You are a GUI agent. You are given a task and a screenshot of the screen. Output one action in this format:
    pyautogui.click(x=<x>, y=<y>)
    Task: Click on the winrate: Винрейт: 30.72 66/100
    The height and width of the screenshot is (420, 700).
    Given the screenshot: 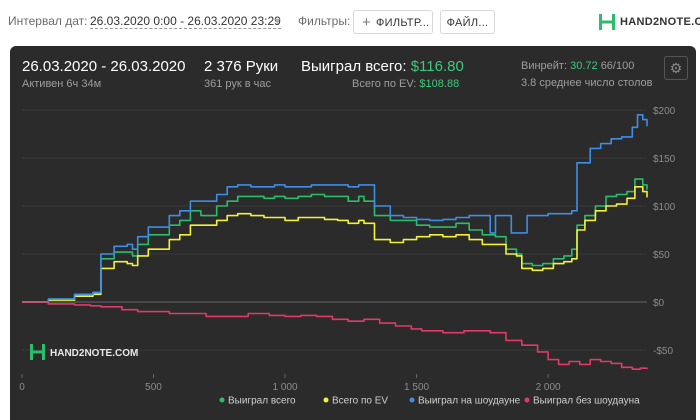 What is the action you would take?
    pyautogui.click(x=577, y=66)
    